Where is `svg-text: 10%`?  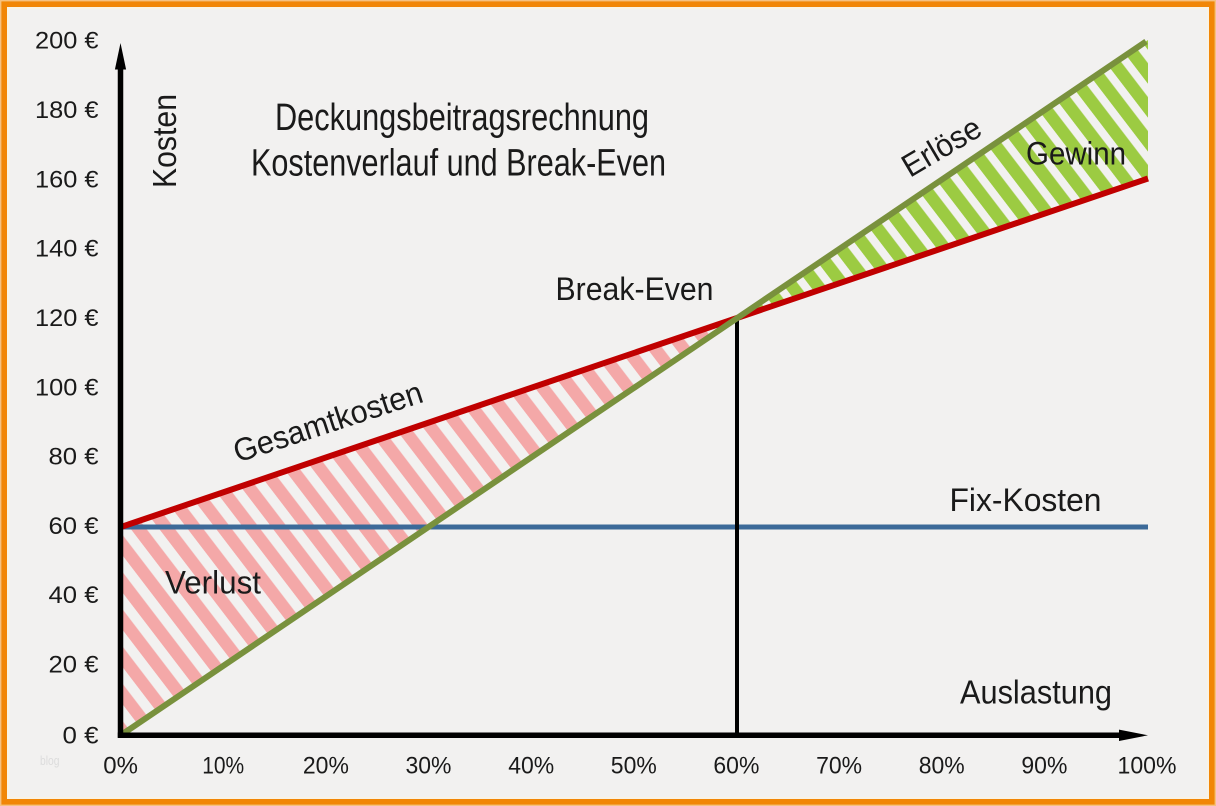 svg-text: 10% is located at coordinates (223, 766).